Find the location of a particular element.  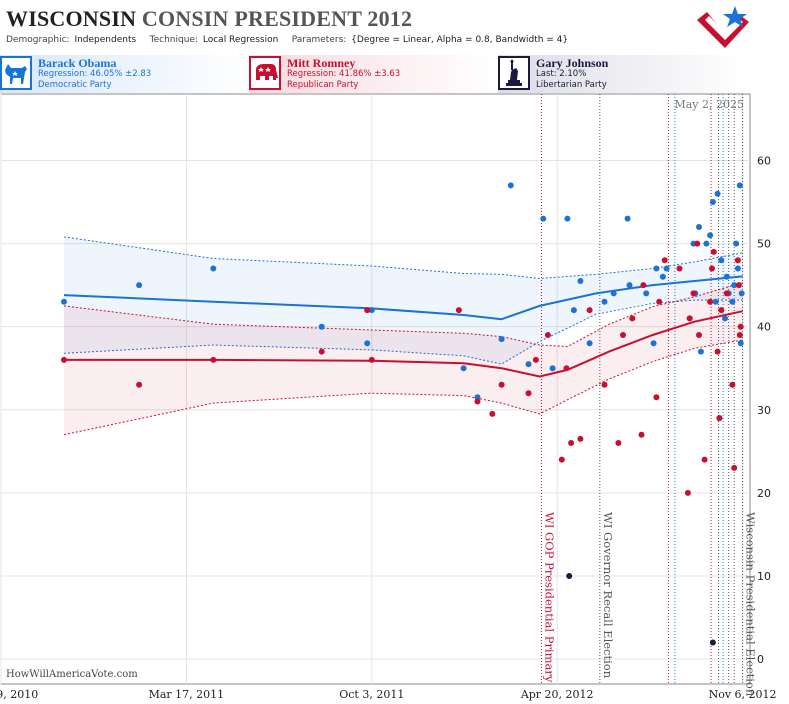

y-tick-label: 60 is located at coordinates (764, 160).